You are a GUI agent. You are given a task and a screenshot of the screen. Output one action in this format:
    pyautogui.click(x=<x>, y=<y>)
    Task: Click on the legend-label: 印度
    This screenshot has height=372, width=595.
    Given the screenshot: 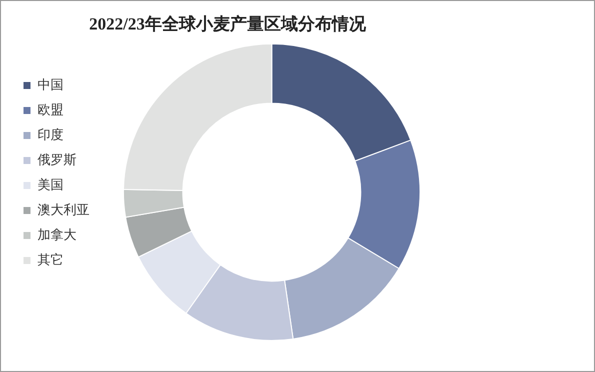 What is the action you would take?
    pyautogui.click(x=51, y=134)
    